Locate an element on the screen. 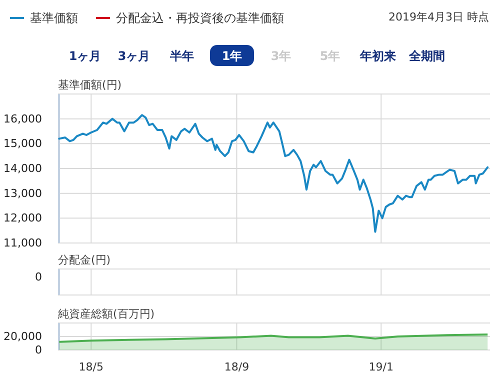  x-tick-label: 19/1 is located at coordinates (381, 367).